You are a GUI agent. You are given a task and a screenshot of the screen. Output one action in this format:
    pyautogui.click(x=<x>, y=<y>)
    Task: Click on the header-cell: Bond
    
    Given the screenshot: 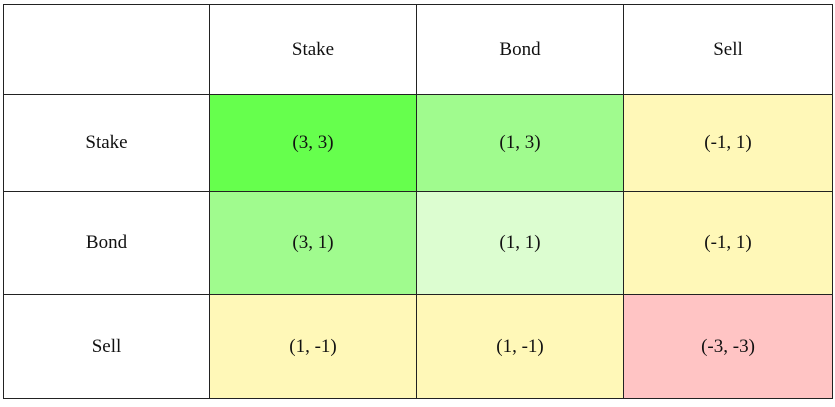 What is the action you would take?
    pyautogui.click(x=520, y=49)
    